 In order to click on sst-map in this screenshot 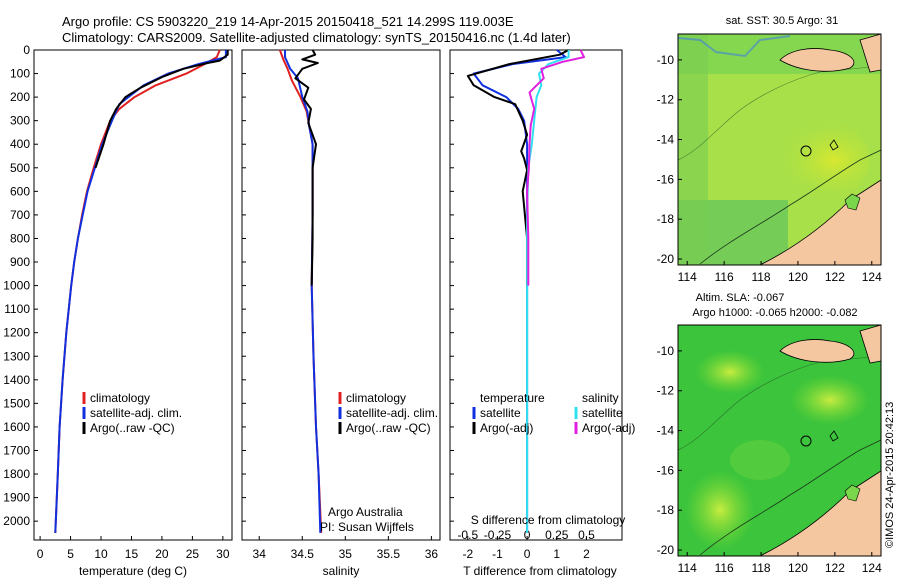, I will do `click(779, 149)`.